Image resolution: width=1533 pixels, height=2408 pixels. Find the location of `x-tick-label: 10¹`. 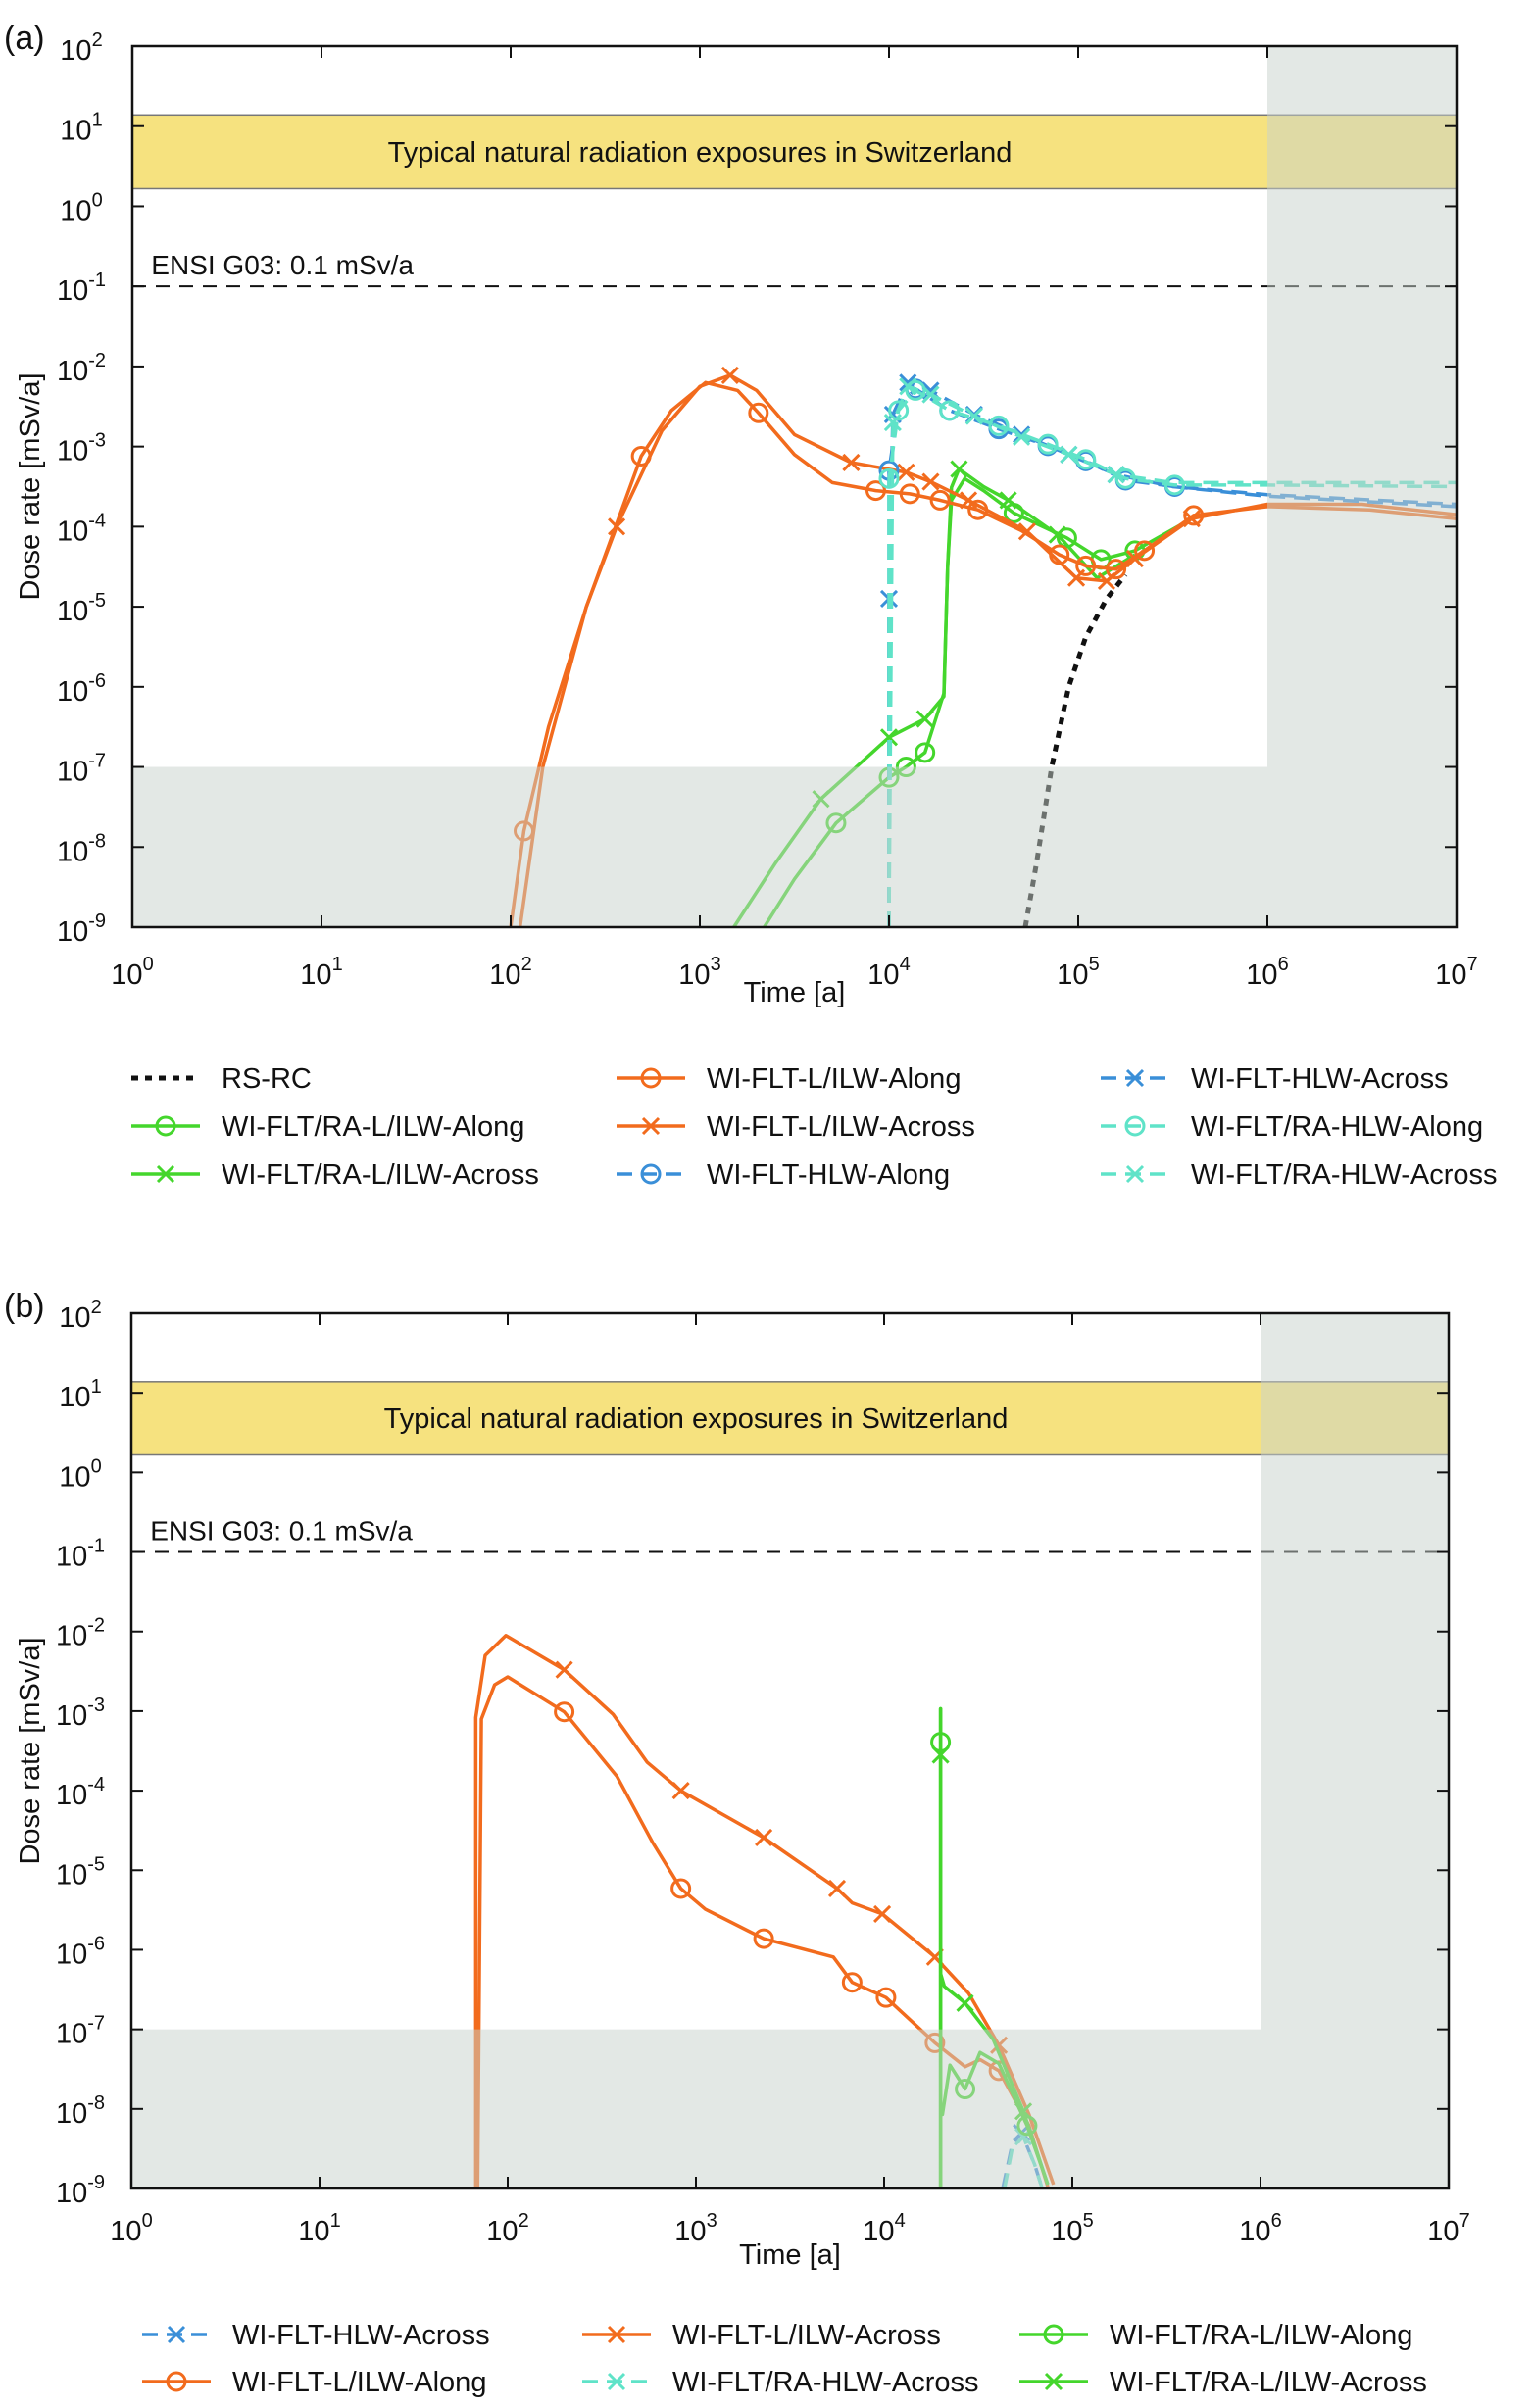

x-tick-label: 10¹ is located at coordinates (321, 972).